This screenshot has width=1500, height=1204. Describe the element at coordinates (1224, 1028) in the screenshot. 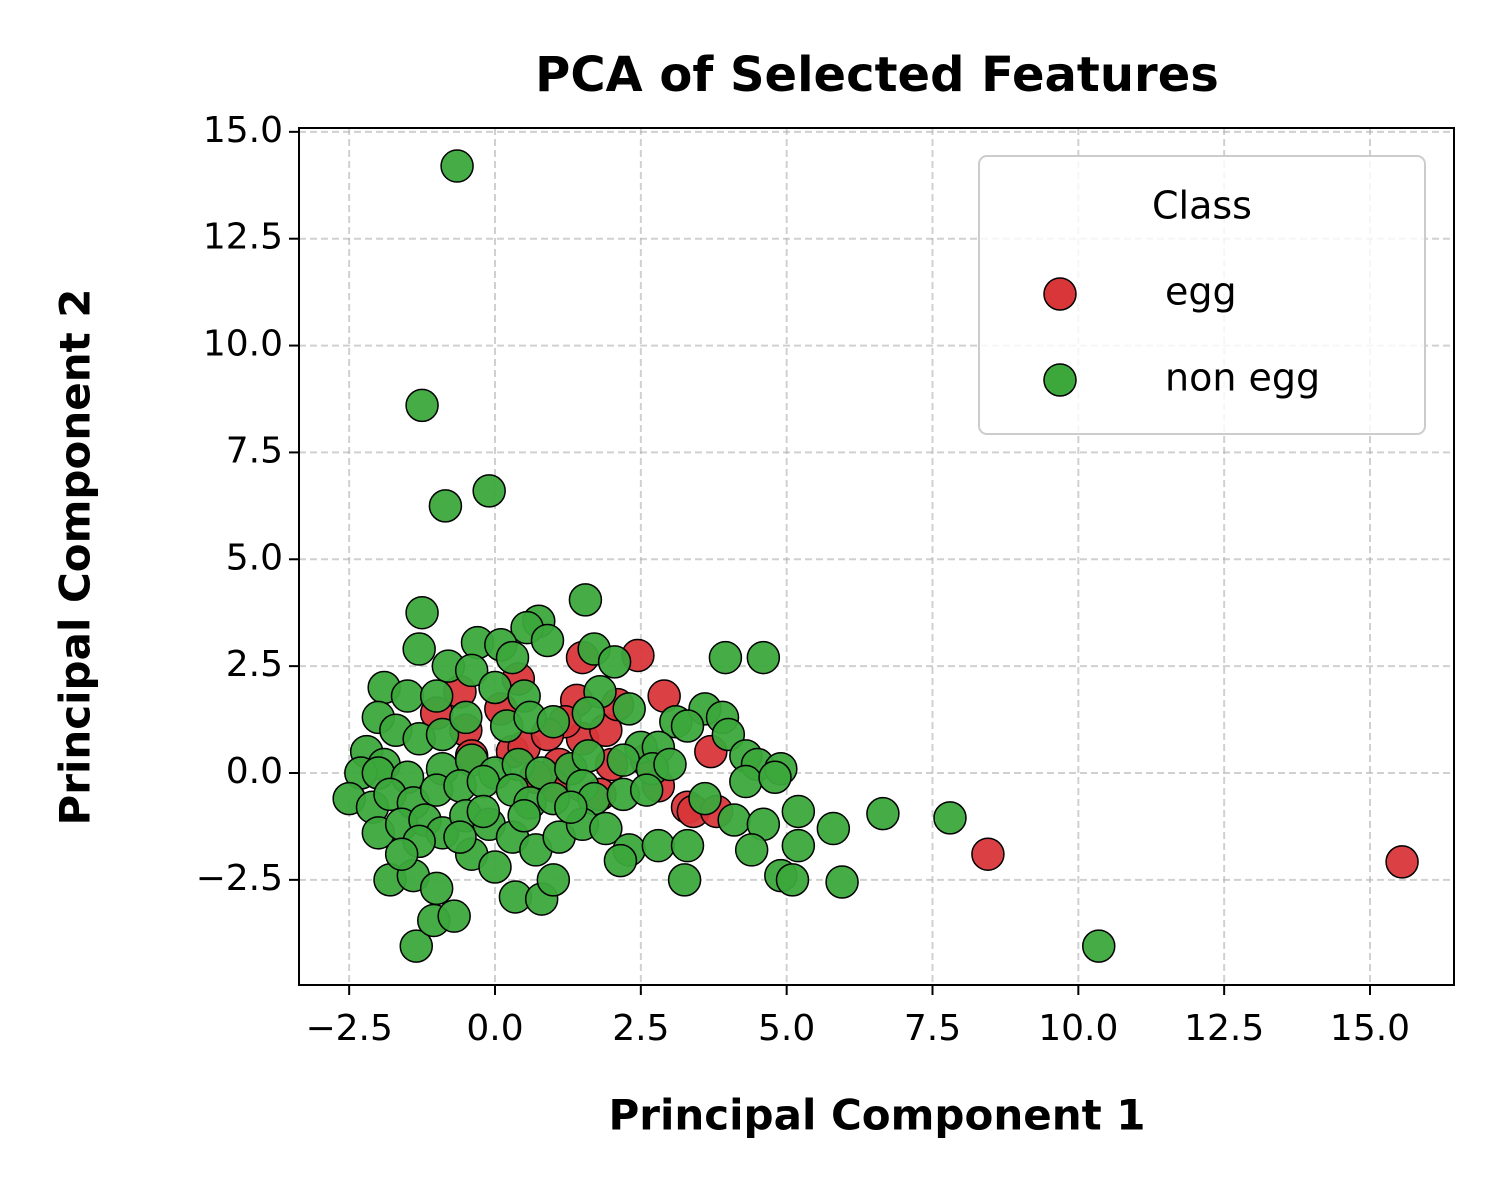

I see `x-tick-label: 12.5` at that location.